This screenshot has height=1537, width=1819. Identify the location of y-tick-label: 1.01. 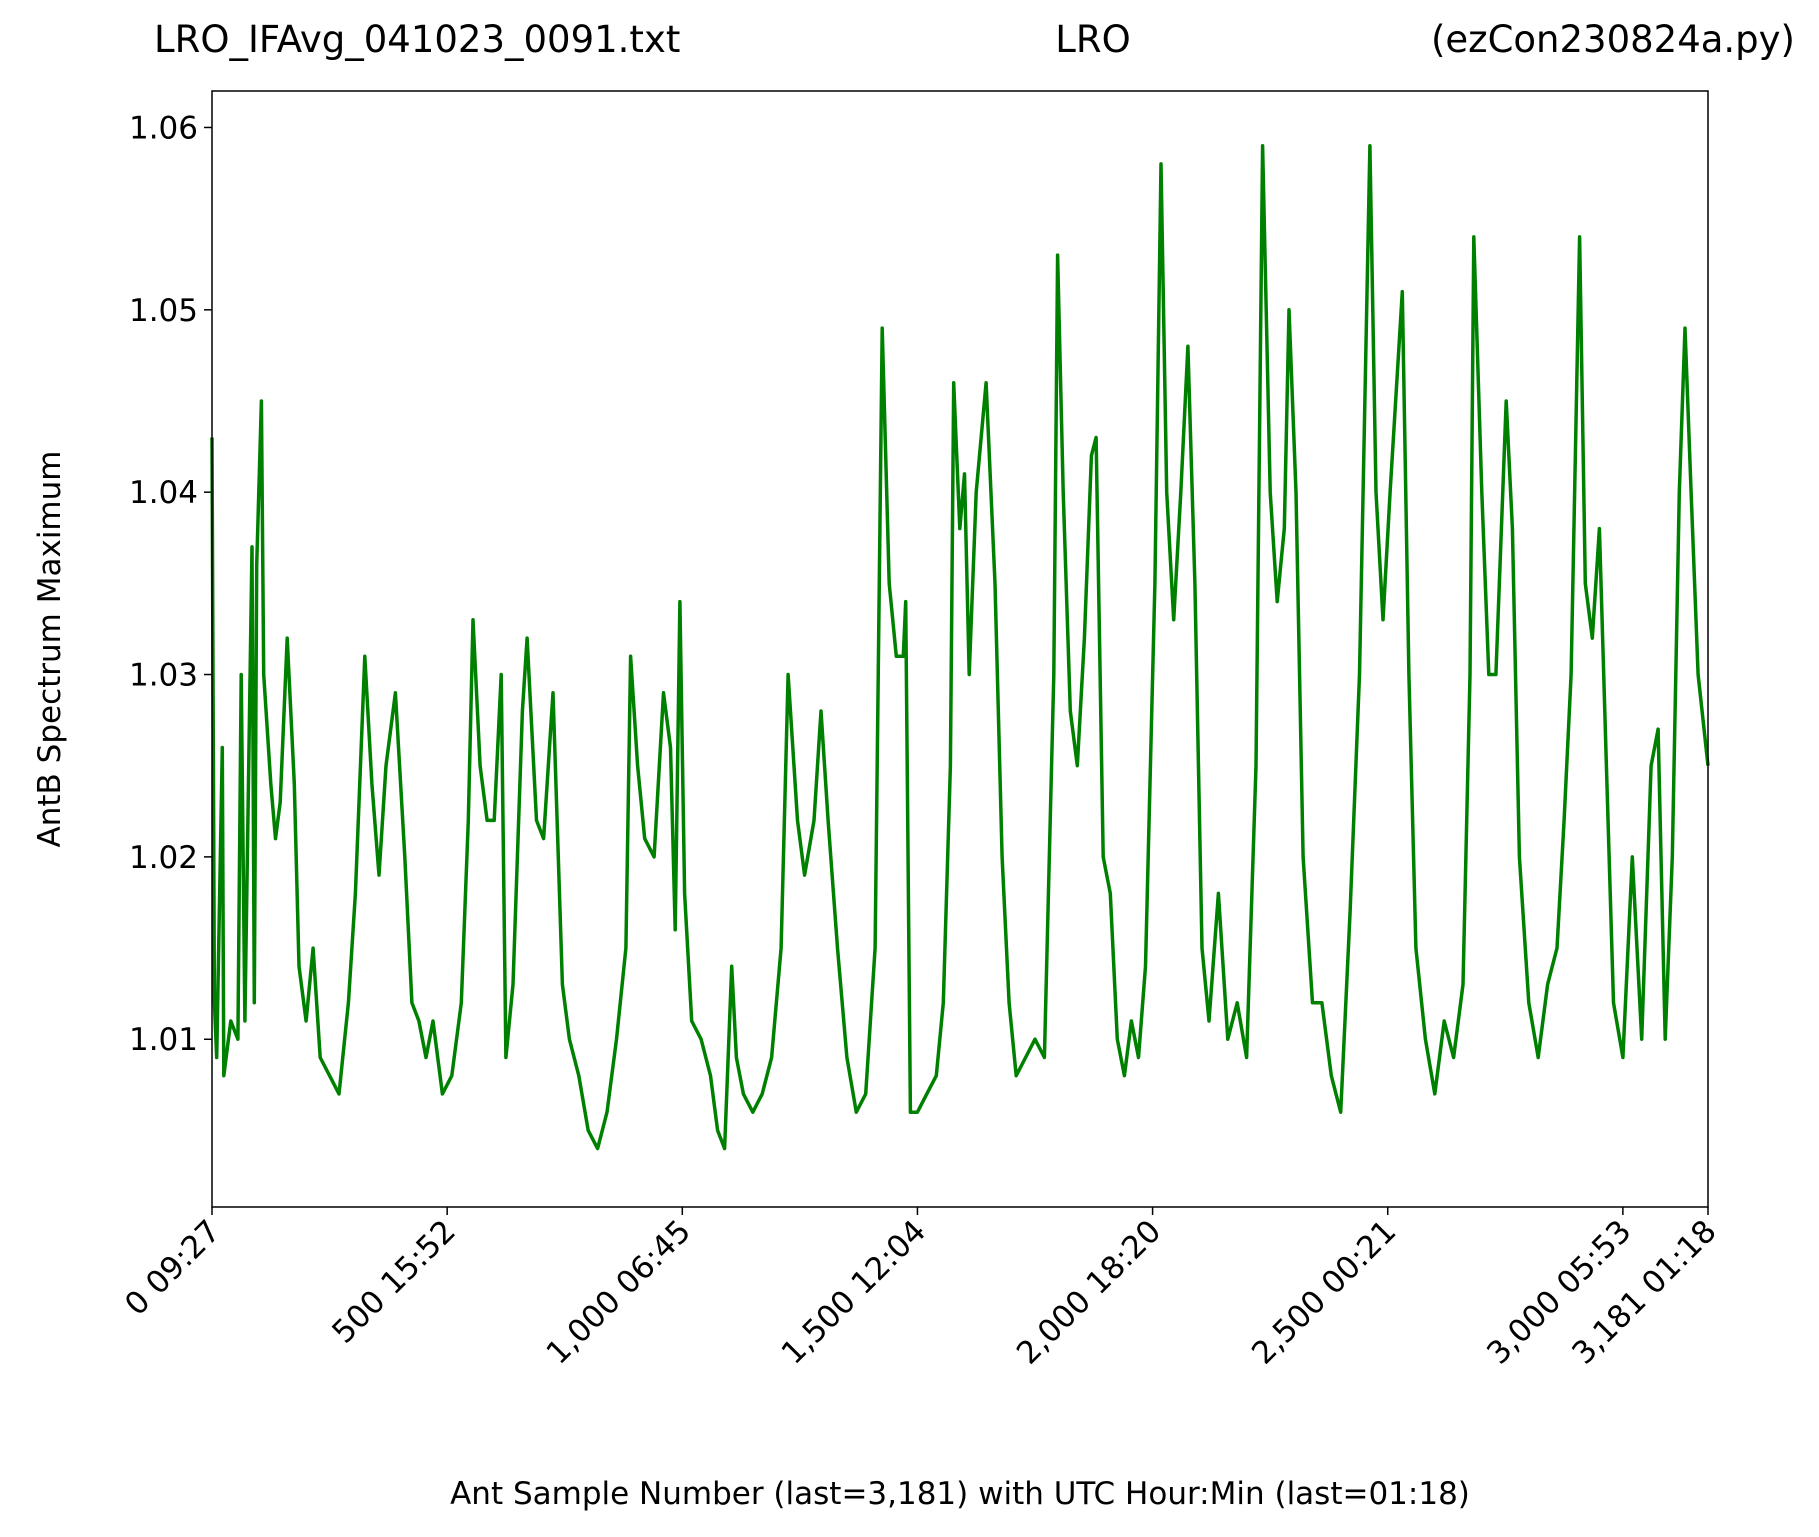
(163, 1040).